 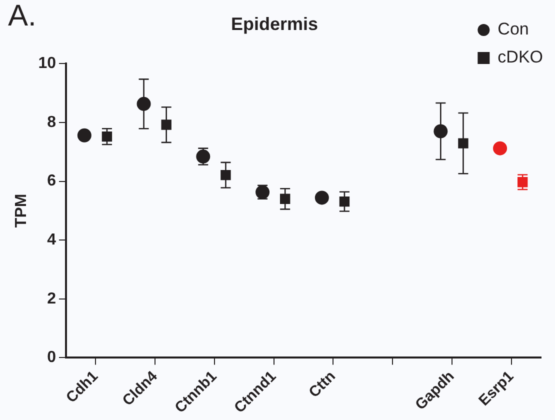 What do you see at coordinates (513, 29) in the screenshot?
I see `legend-label: Con` at bounding box center [513, 29].